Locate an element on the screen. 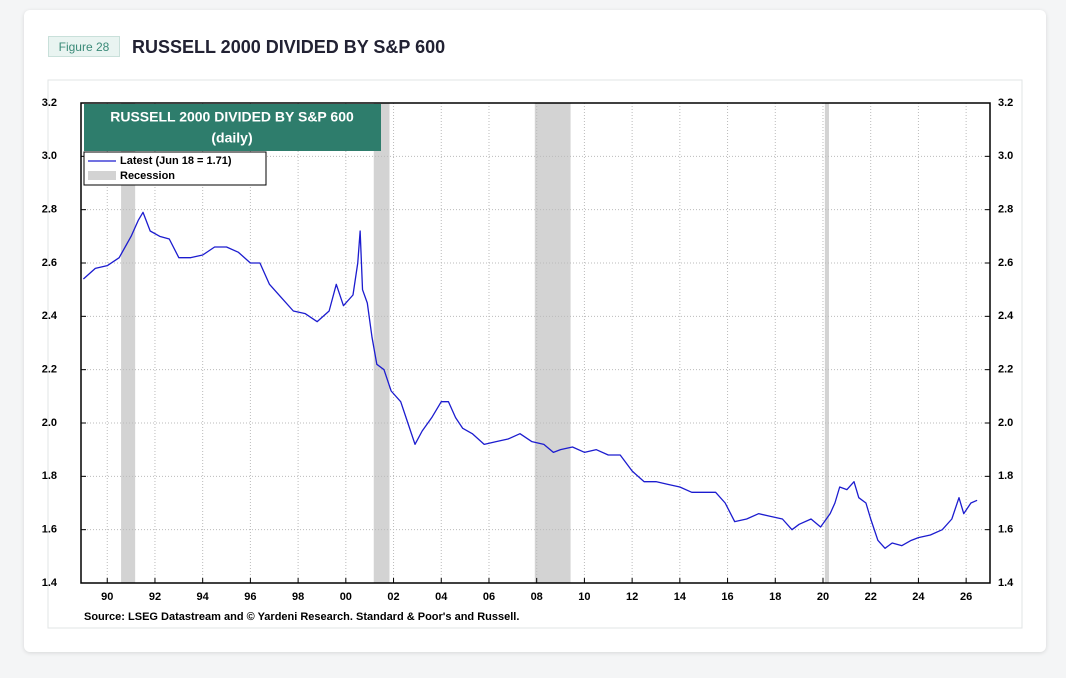 The height and width of the screenshot is (678, 1066). y2-tick-label: 1.6 is located at coordinates (1005, 530).